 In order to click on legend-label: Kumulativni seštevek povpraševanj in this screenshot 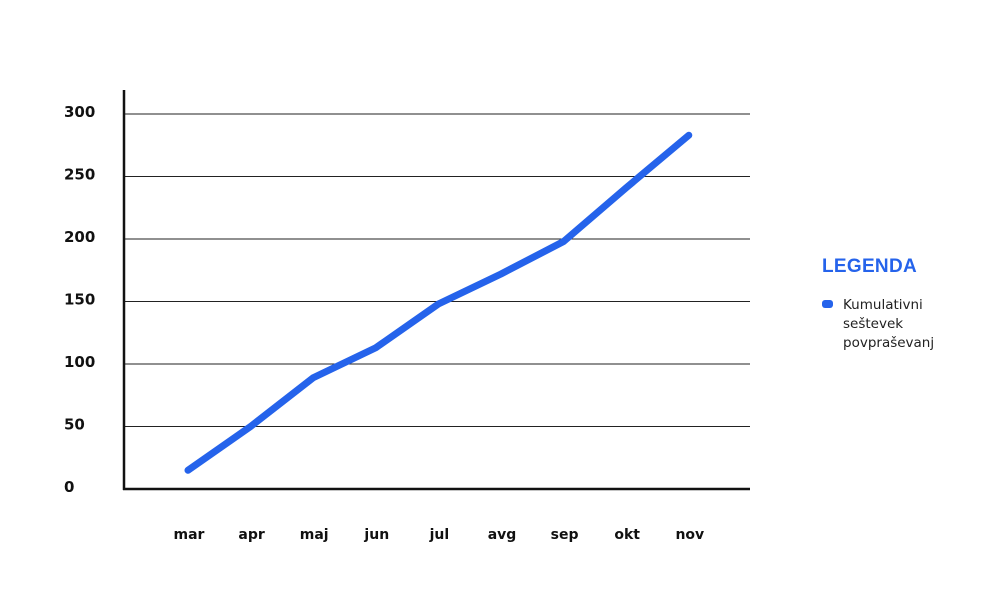, I will do `click(889, 324)`.